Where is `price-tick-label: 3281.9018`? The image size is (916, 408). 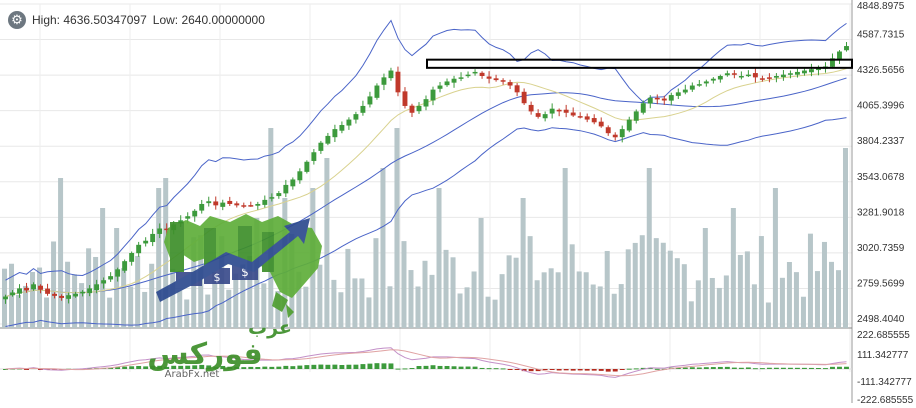 price-tick-label: 3281.9018 is located at coordinates (881, 212).